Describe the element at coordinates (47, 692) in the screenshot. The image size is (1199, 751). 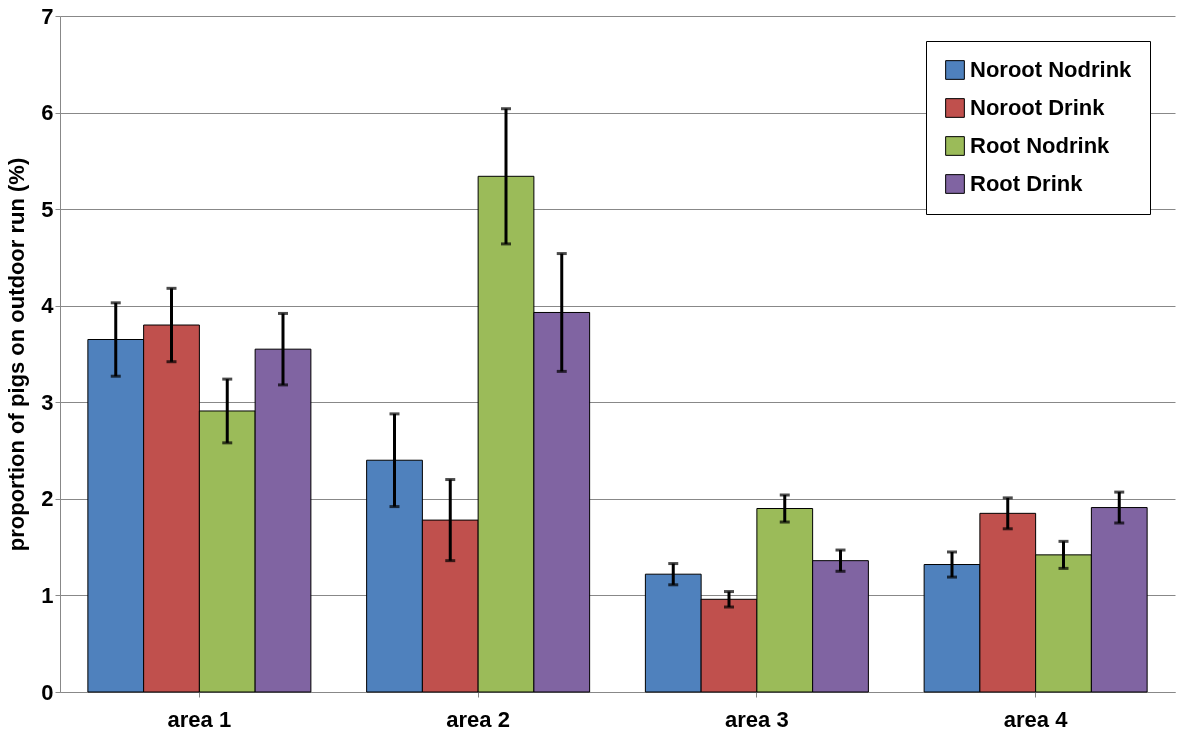
I see `y-tick-label: 0` at that location.